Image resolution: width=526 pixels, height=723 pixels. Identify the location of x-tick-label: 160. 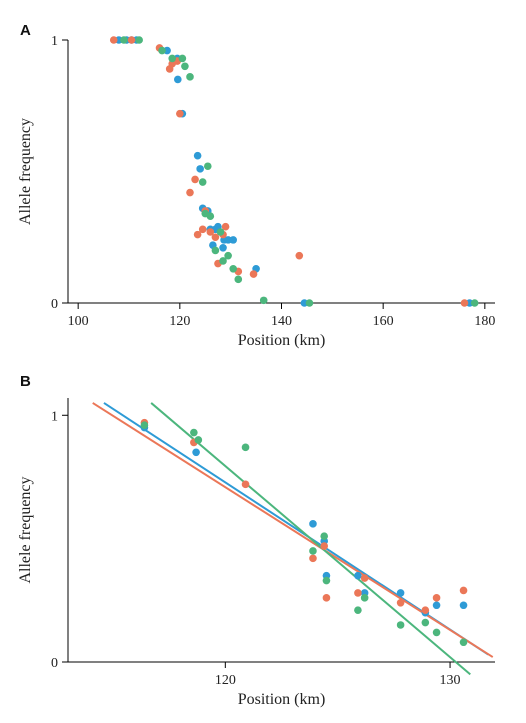
(383, 321).